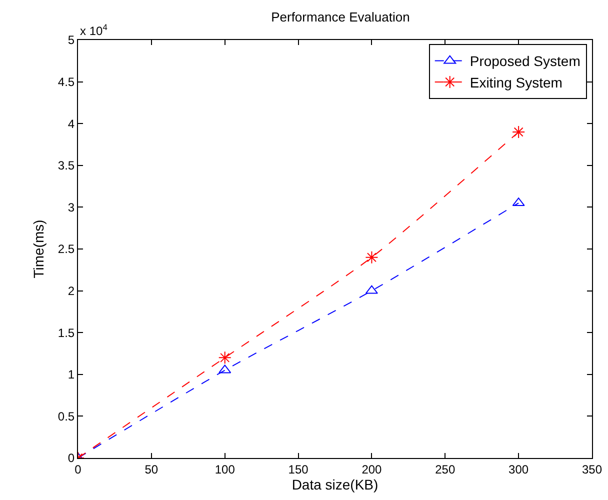 This screenshot has height=500, width=608. I want to click on text: x 10$^{4}$, so click(94, 30).